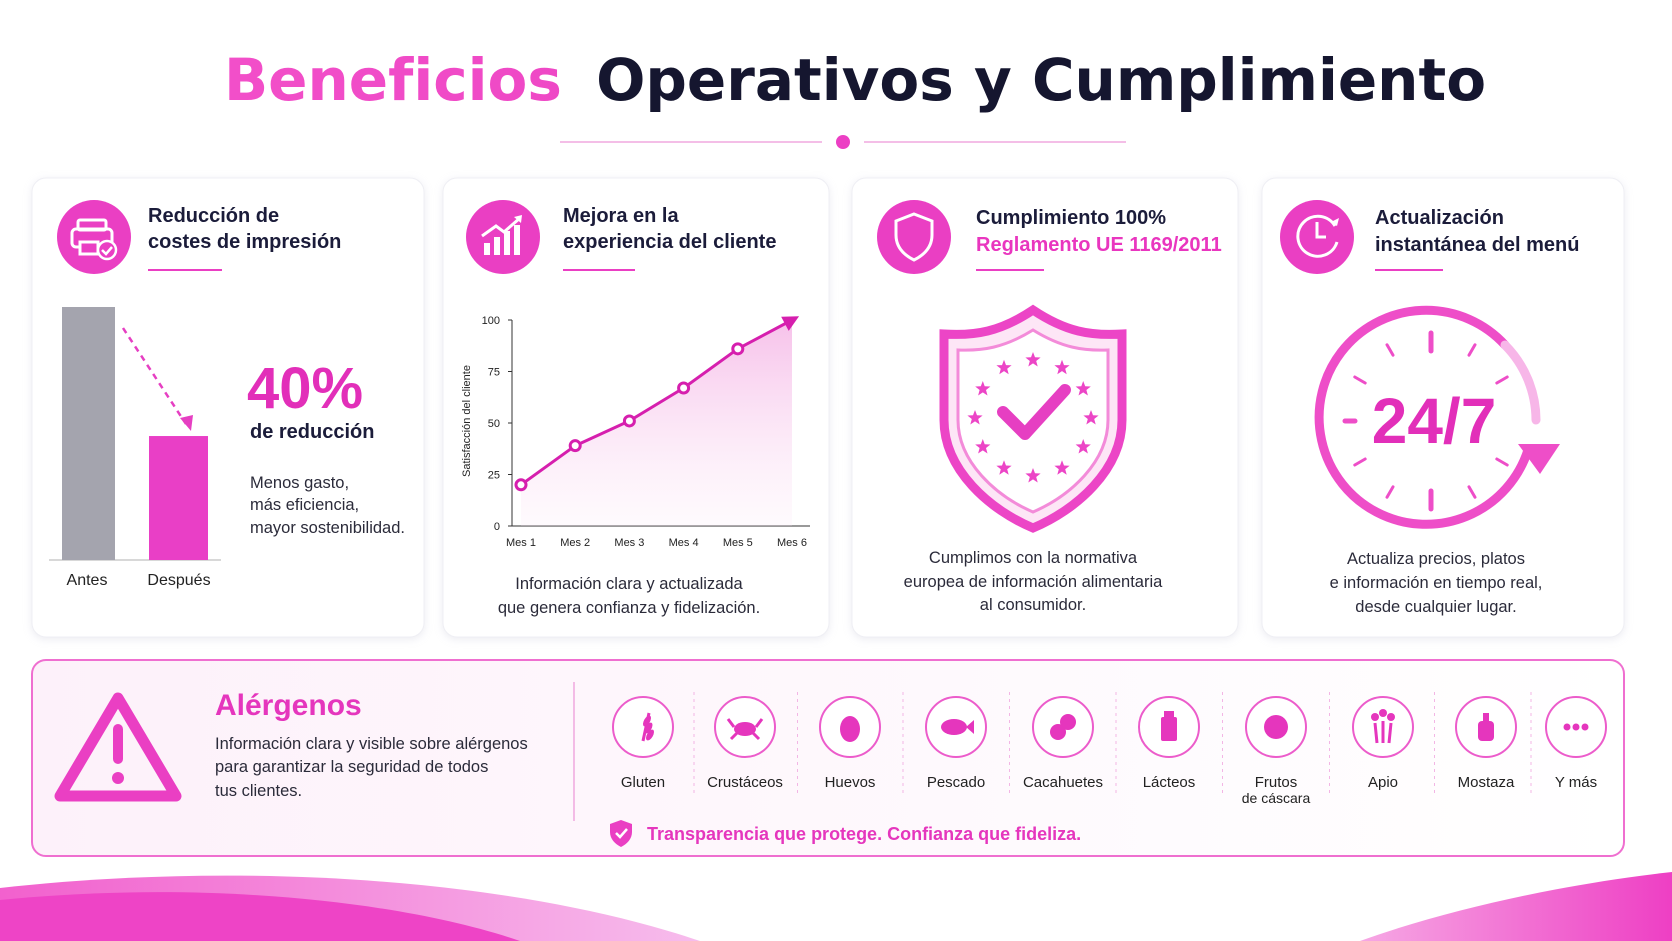  I want to click on x-tick-label: Después, so click(178, 580).